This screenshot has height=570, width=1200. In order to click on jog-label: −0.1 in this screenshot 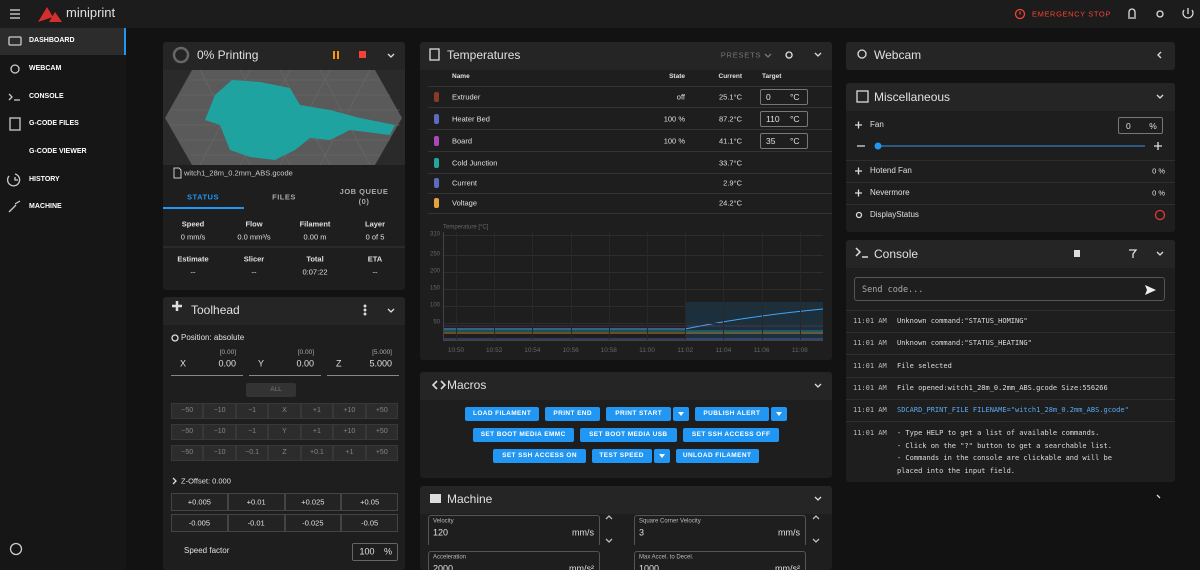, I will do `click(252, 452)`.